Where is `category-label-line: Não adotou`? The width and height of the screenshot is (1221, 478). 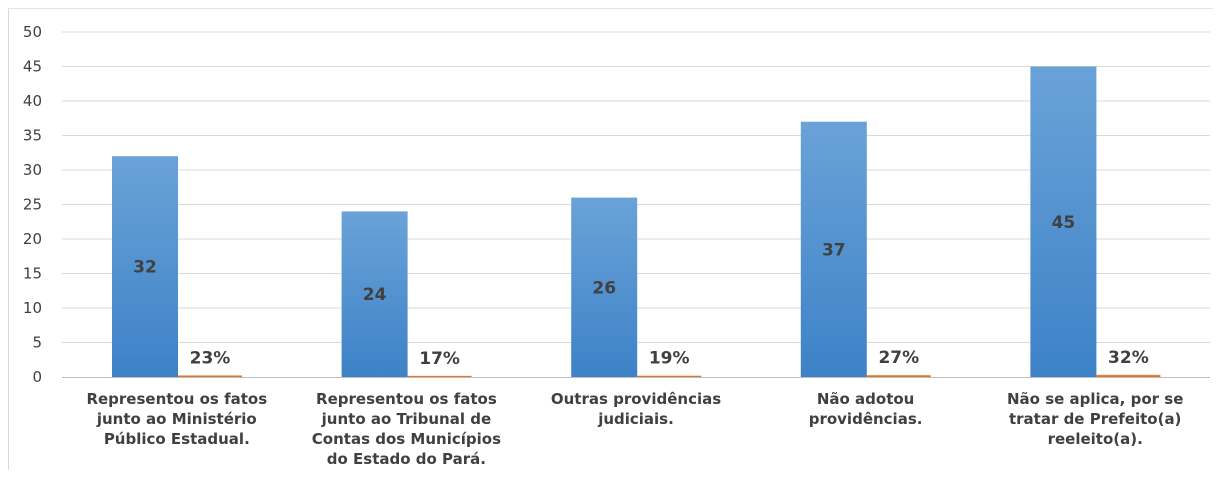 category-label-line: Não adotou is located at coordinates (866, 399).